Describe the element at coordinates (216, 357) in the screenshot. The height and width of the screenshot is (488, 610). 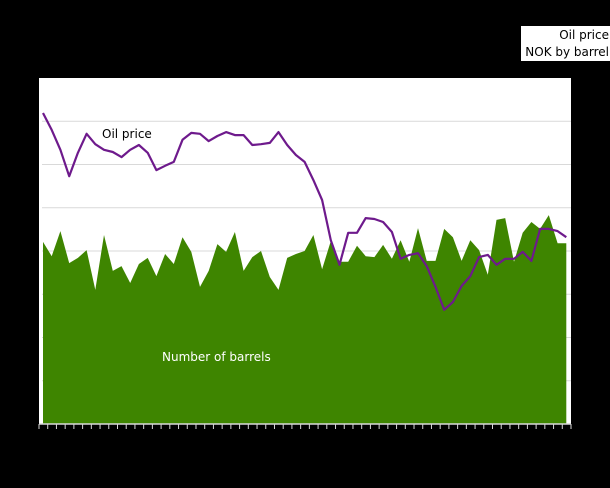
I see `barrels-label: Number of barrels` at that location.